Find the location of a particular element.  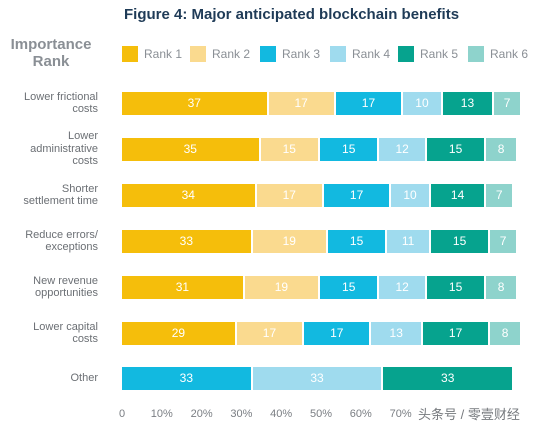

bar-value-label: 29 is located at coordinates (178, 332).